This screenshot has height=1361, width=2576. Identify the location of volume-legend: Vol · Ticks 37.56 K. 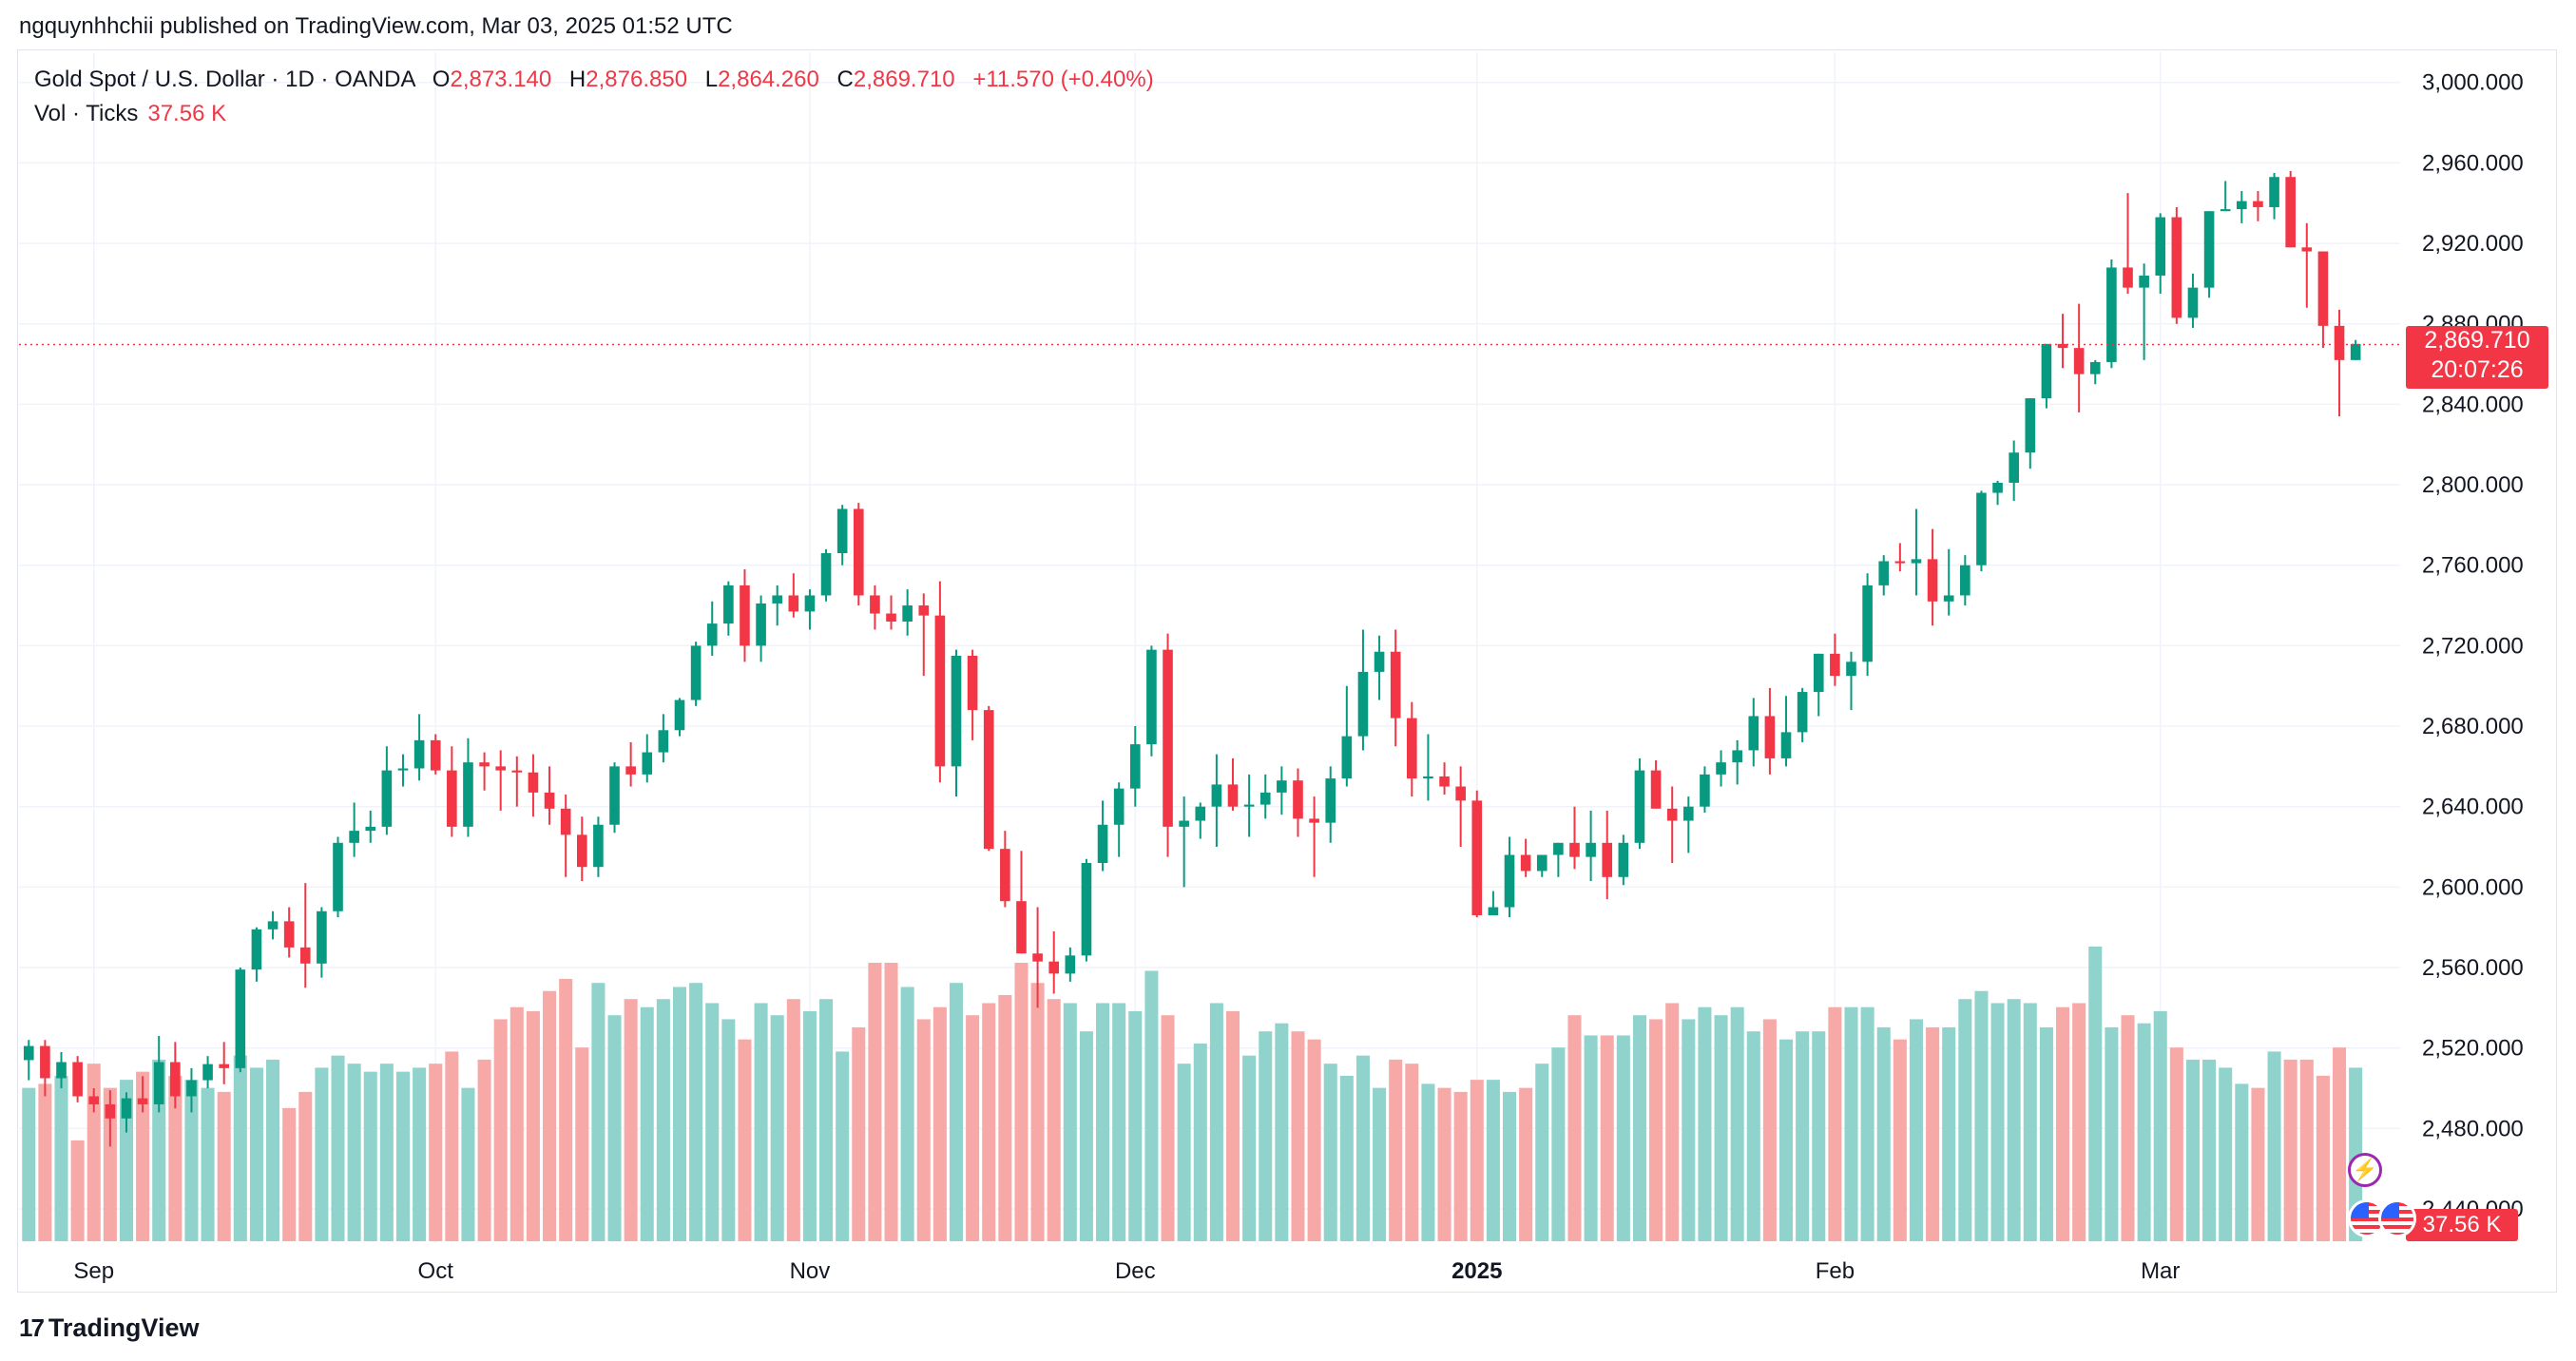
(130, 114).